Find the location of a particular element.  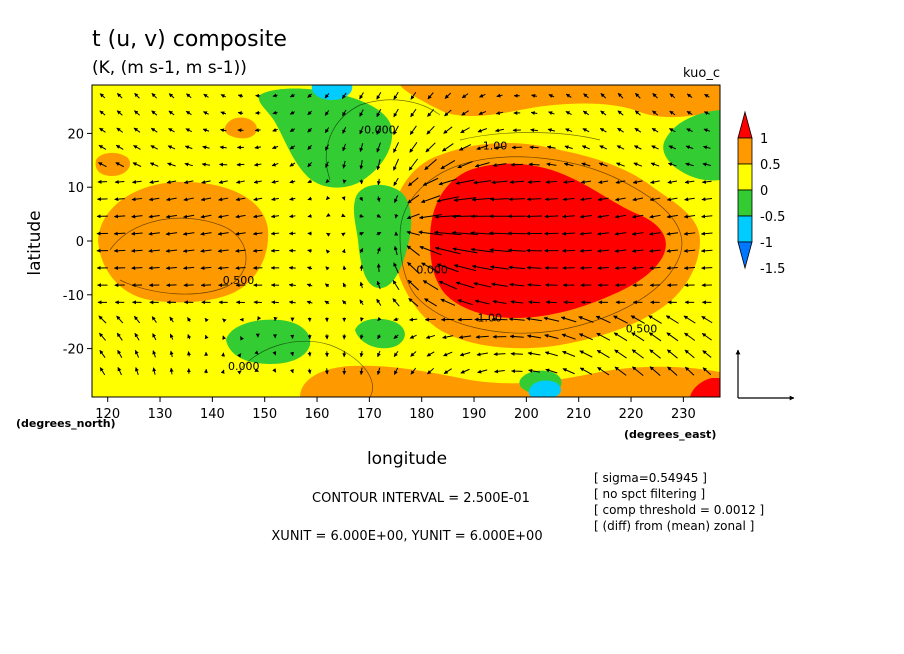

chart-subtitle: (K, (m s-1, m s-1)) is located at coordinates (169, 68).